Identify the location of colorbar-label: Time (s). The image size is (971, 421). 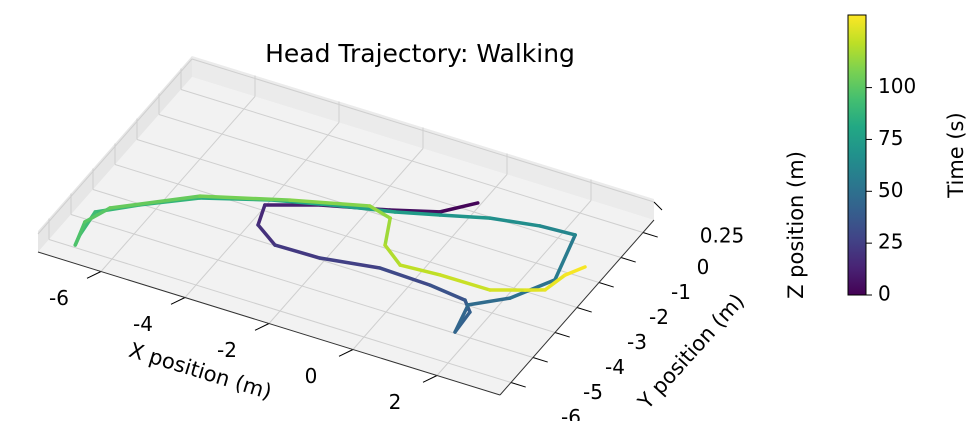
(956, 155).